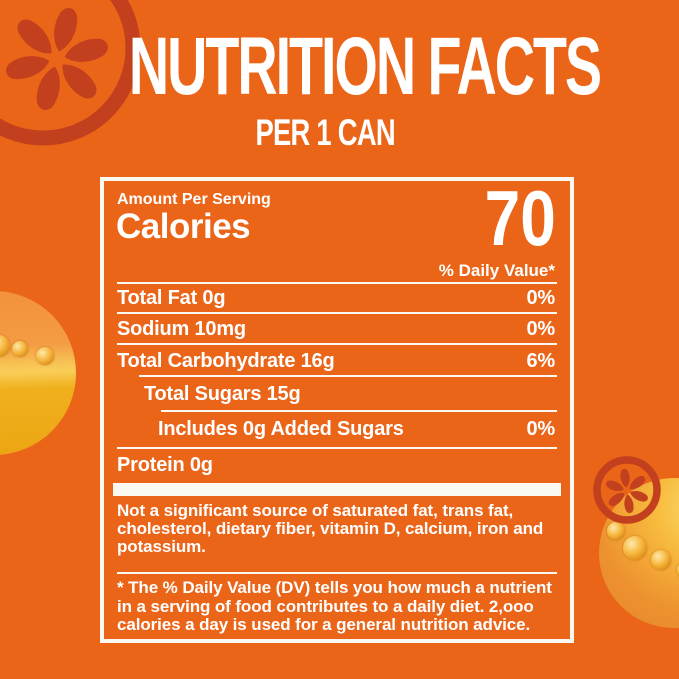 Image resolution: width=679 pixels, height=679 pixels. What do you see at coordinates (222, 394) in the screenshot?
I see `nutrient-label: Total Sugars 15g` at bounding box center [222, 394].